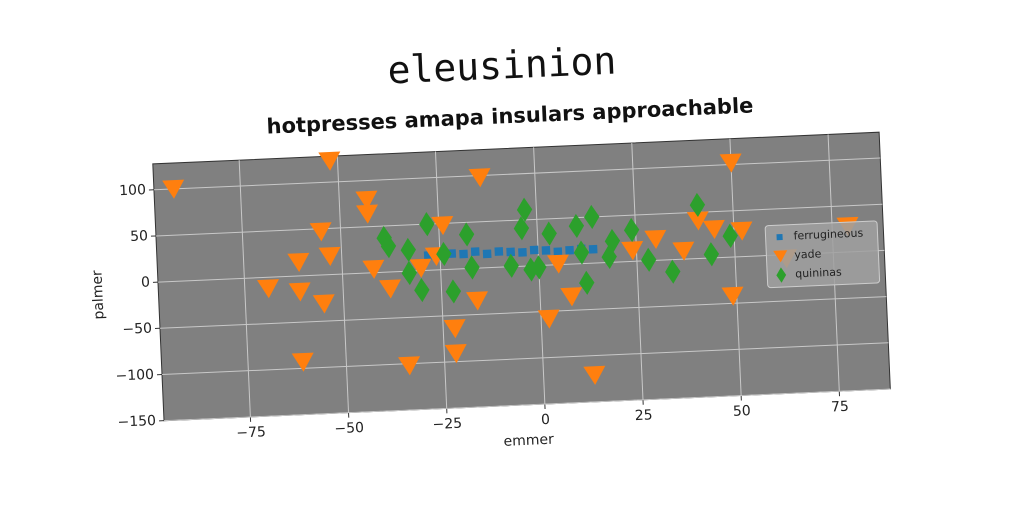  Describe the element at coordinates (528, 441) in the screenshot. I see `x-axis-label: emmer` at that location.